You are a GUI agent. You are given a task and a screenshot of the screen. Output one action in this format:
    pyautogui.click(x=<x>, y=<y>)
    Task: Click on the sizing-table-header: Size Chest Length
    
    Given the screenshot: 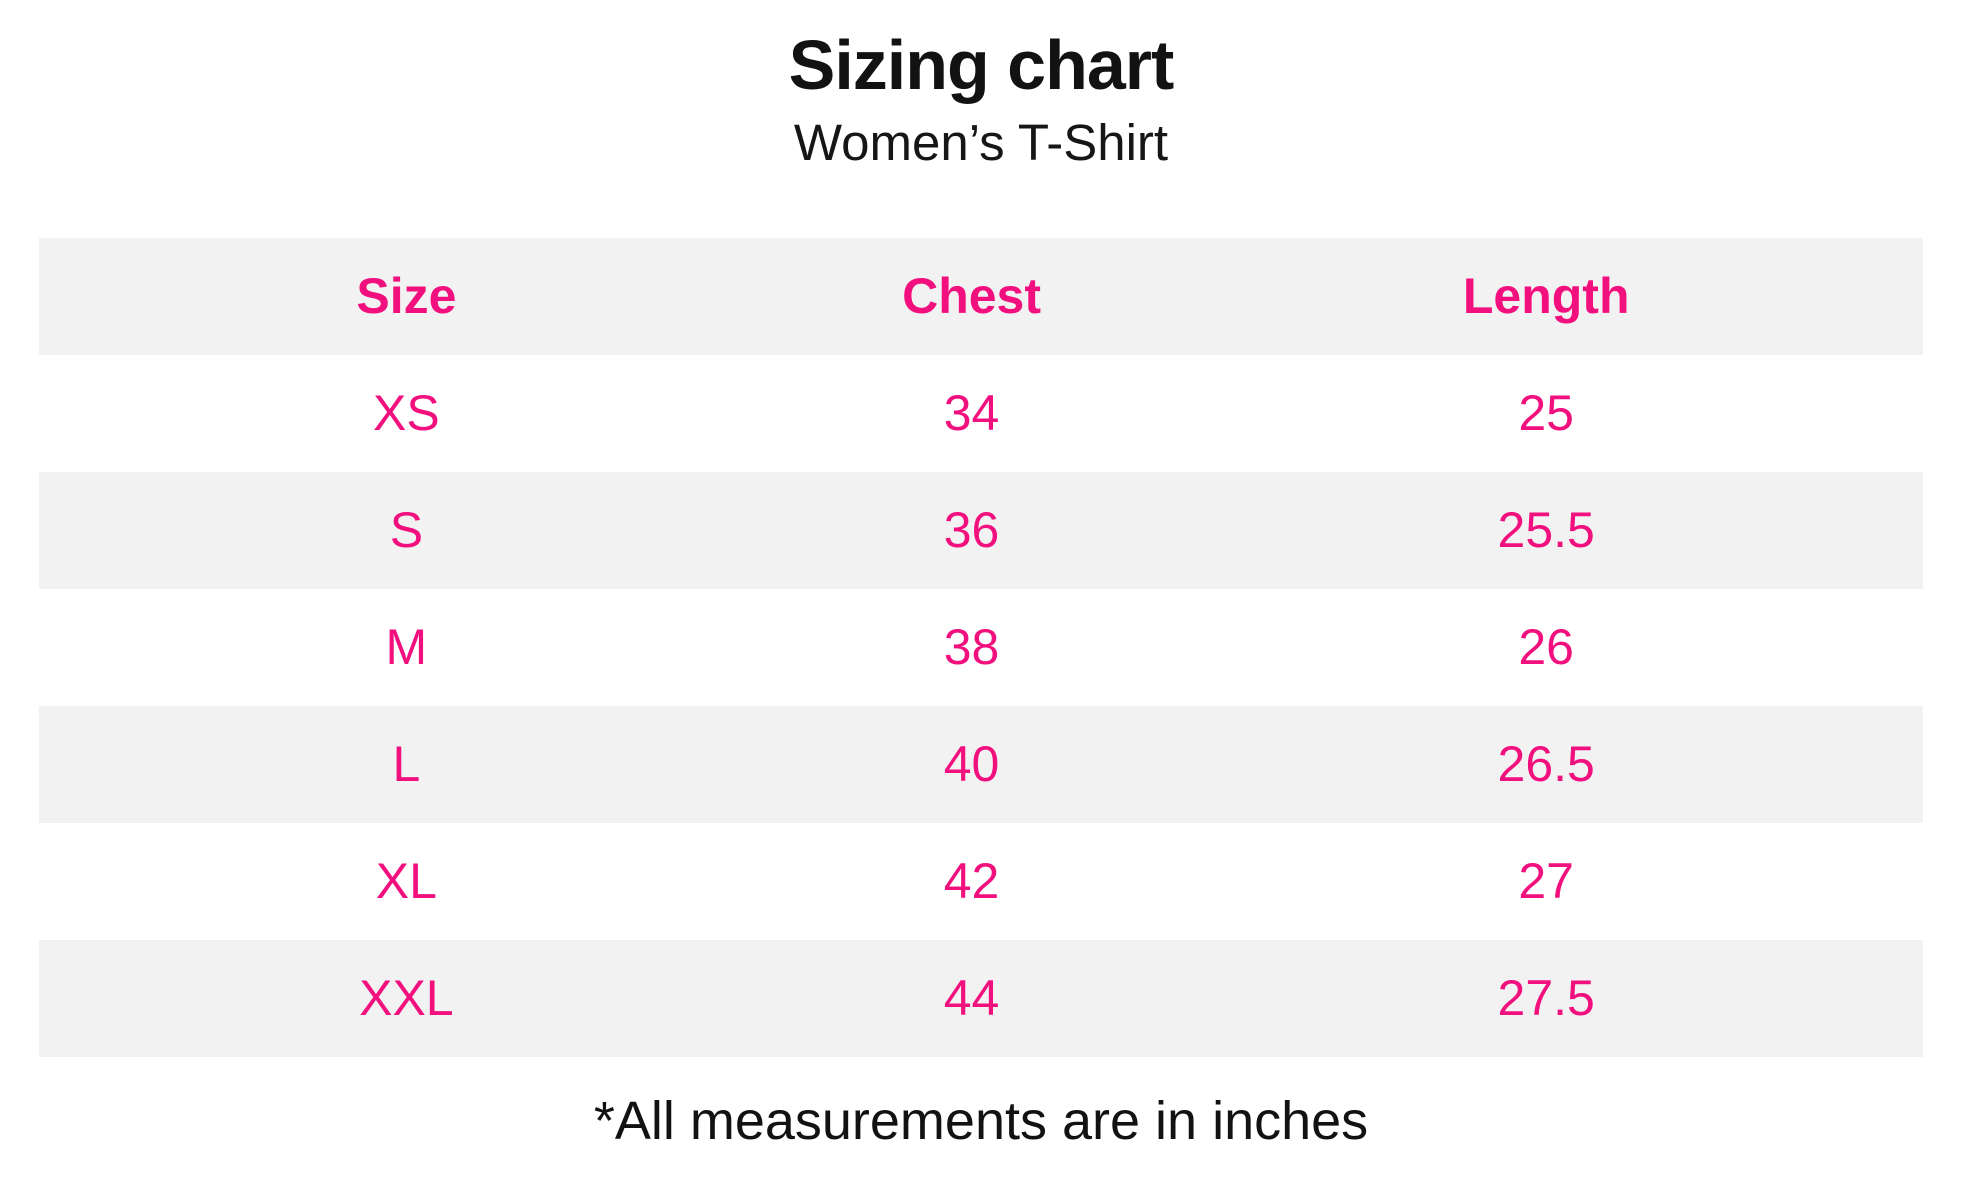 What is the action you would take?
    pyautogui.click(x=981, y=296)
    